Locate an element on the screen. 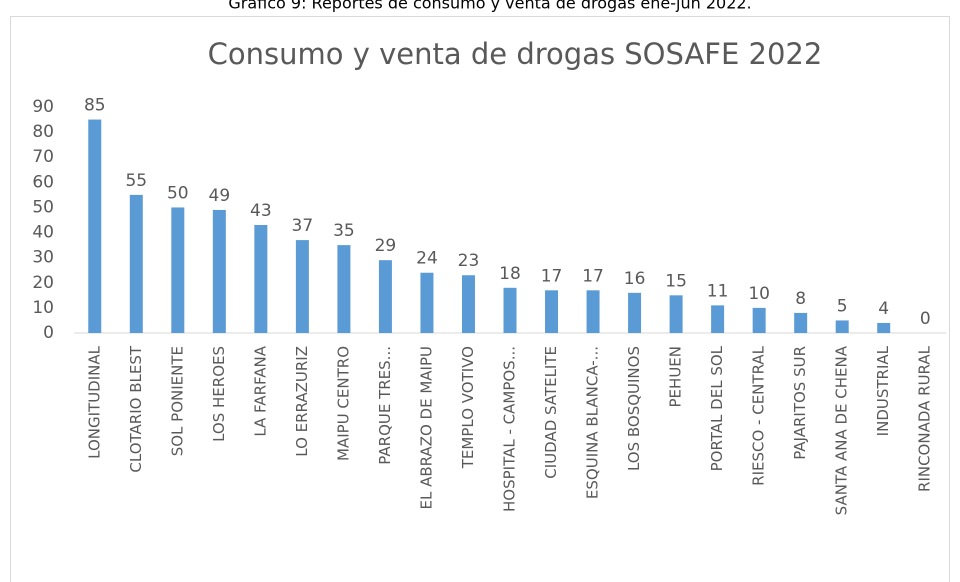 This screenshot has height=582, width=960. x-tick-label: SANTA ANA DE CHENA is located at coordinates (842, 430).